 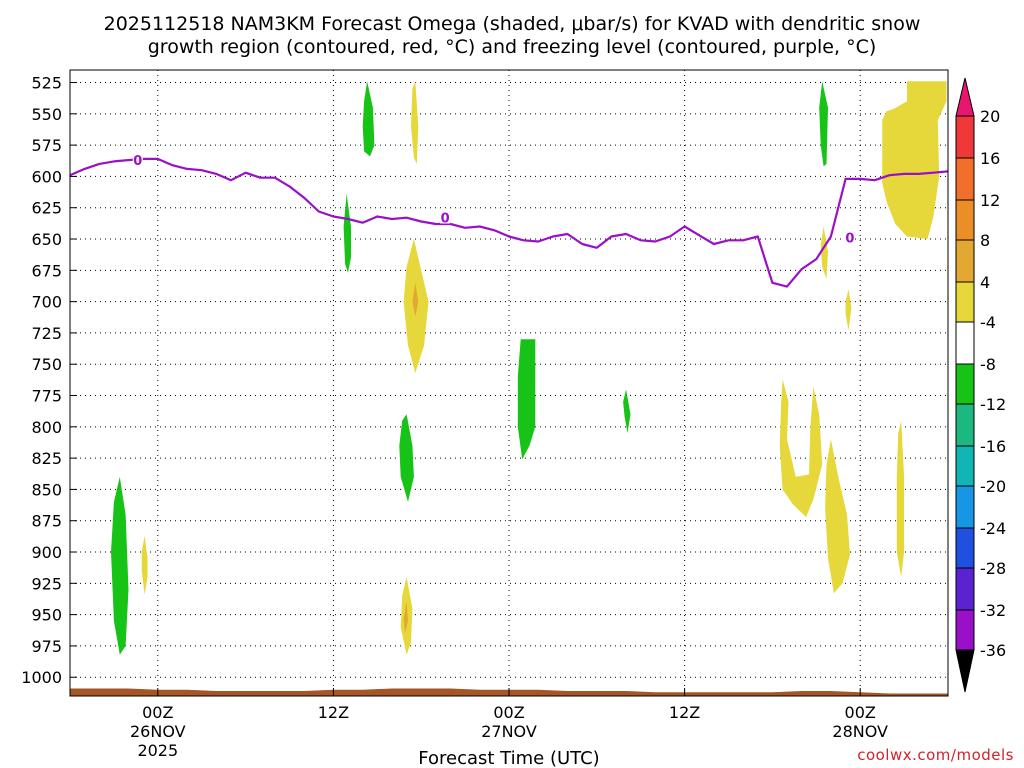 I want to click on x-tick-date: 27NOV, so click(x=509, y=731).